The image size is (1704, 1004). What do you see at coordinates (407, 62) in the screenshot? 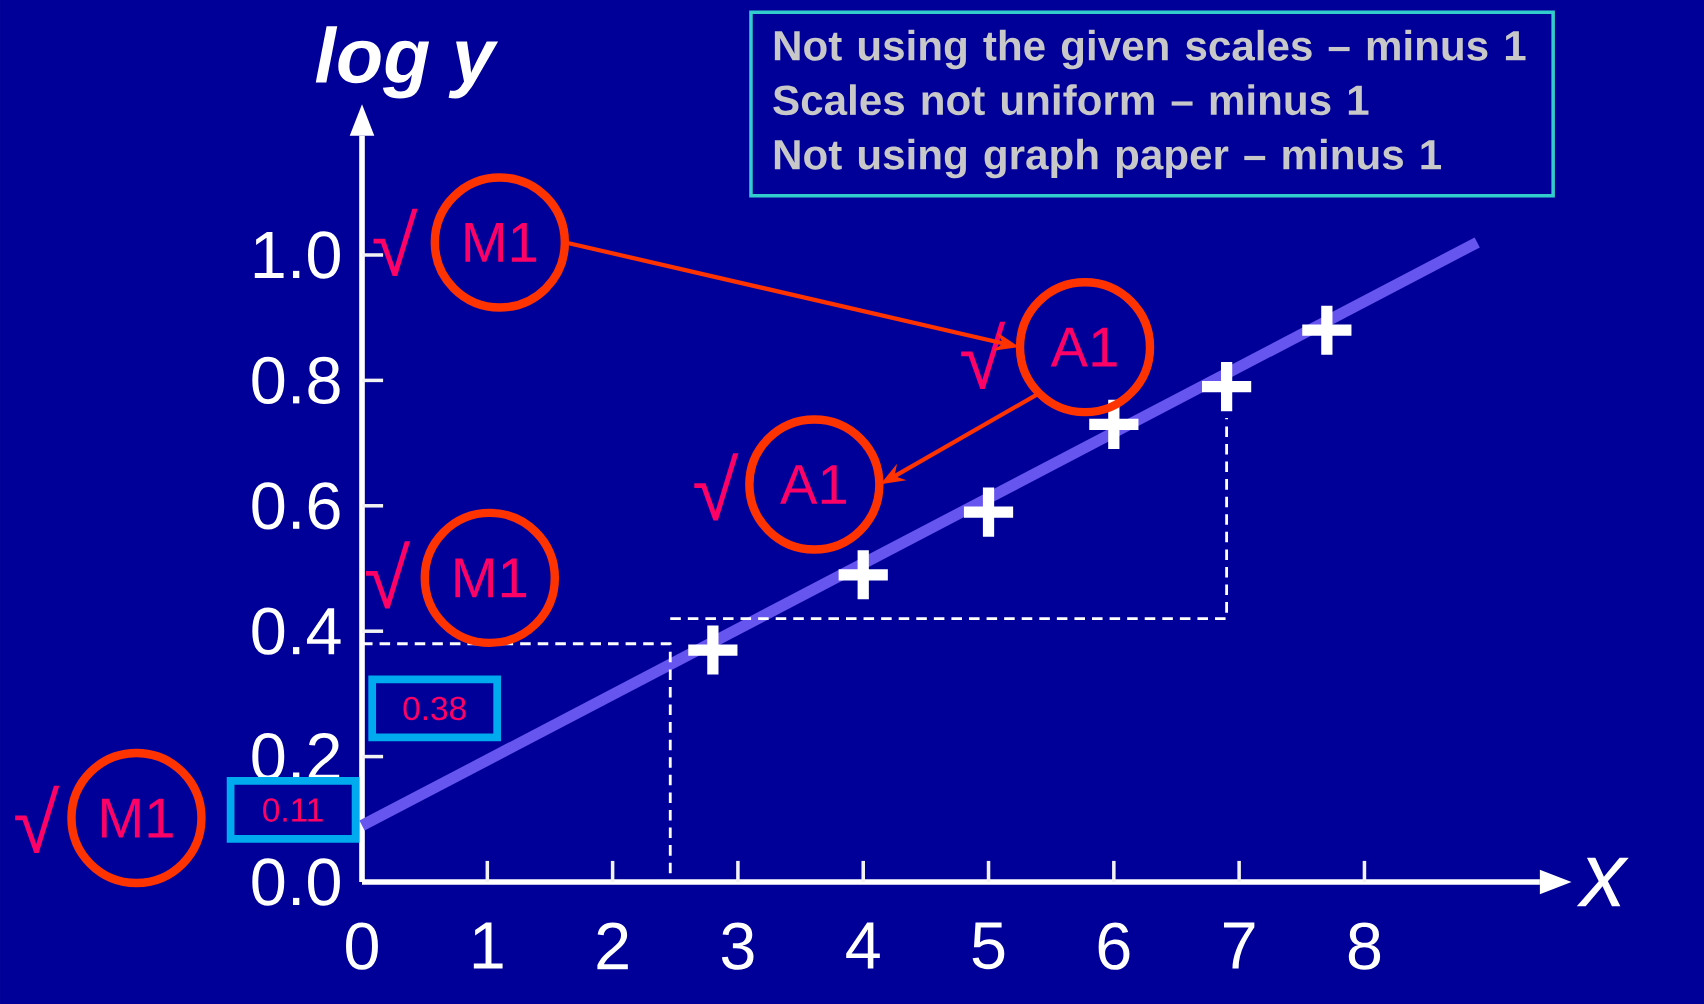
I see `y-axis-title: log y` at bounding box center [407, 62].